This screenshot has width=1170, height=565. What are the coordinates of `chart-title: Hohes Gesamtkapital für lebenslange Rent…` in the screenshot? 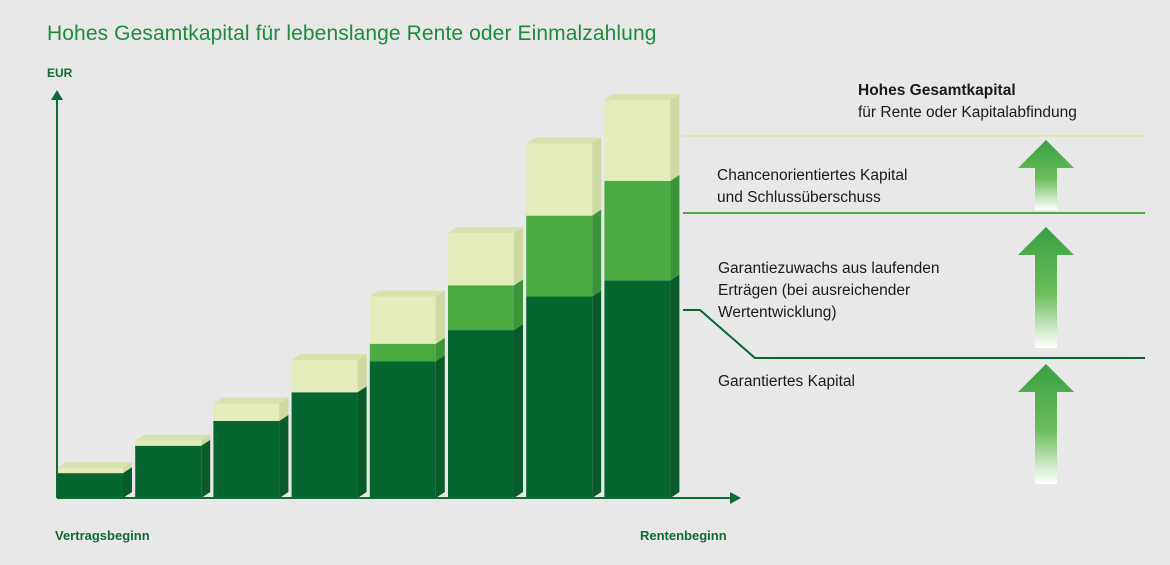 It's located at (352, 33).